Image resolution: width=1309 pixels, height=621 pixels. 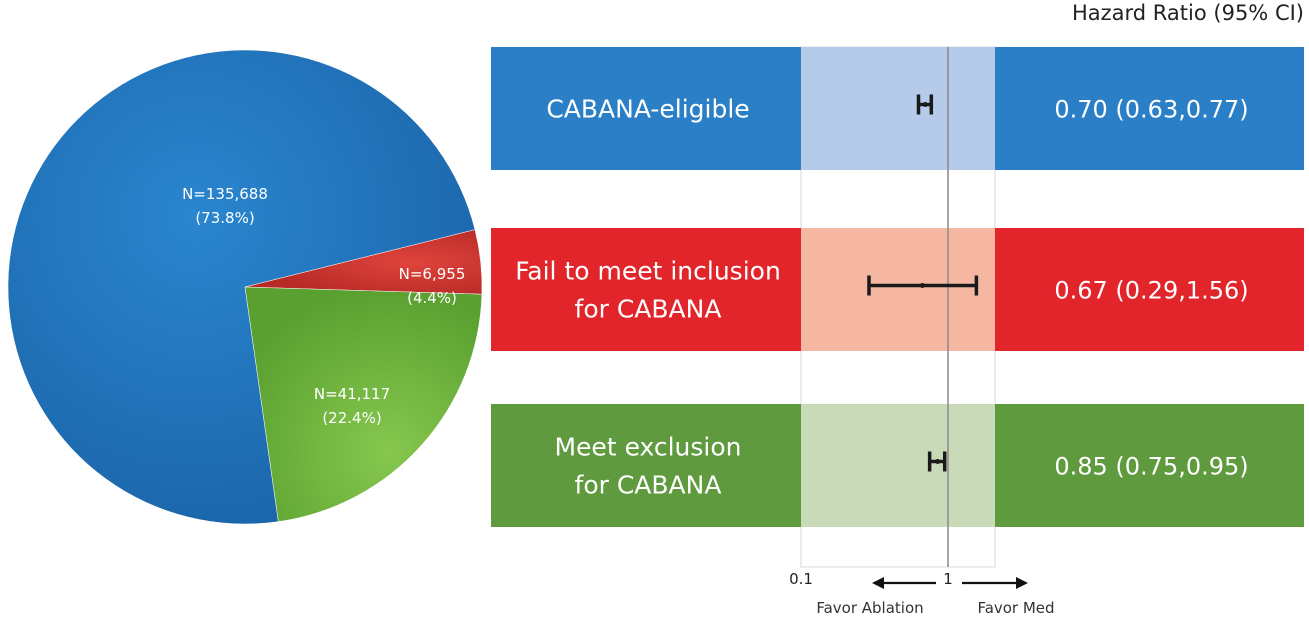 What do you see at coordinates (432, 298) in the screenshot?
I see `pie-slice-pct-label: (4.4%)` at bounding box center [432, 298].